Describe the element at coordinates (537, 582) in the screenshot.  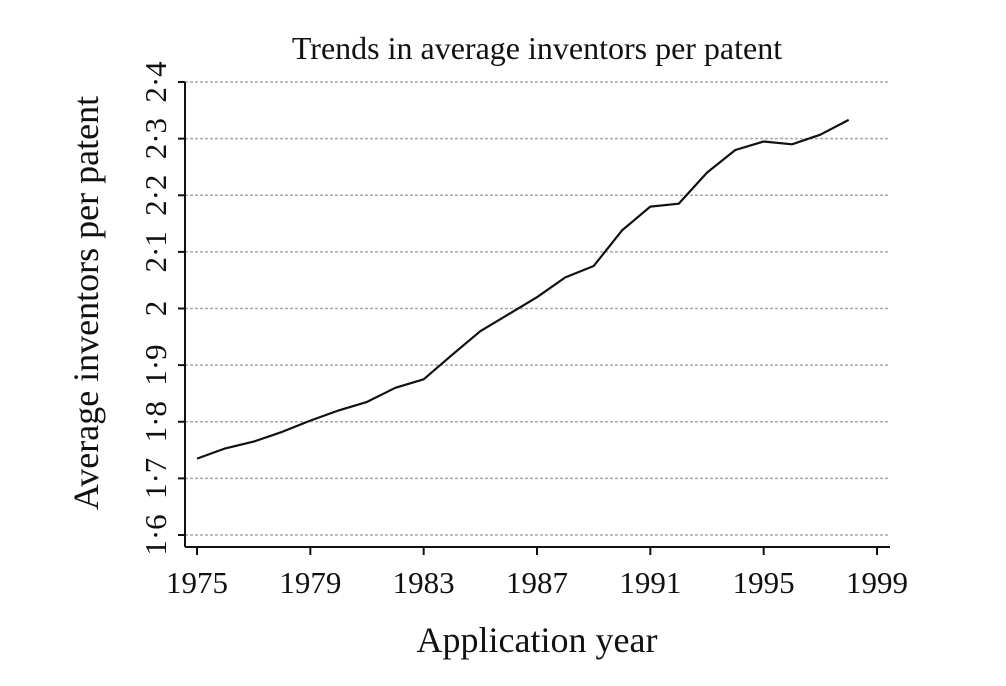
I see `x-tick-label-3: 1987` at that location.